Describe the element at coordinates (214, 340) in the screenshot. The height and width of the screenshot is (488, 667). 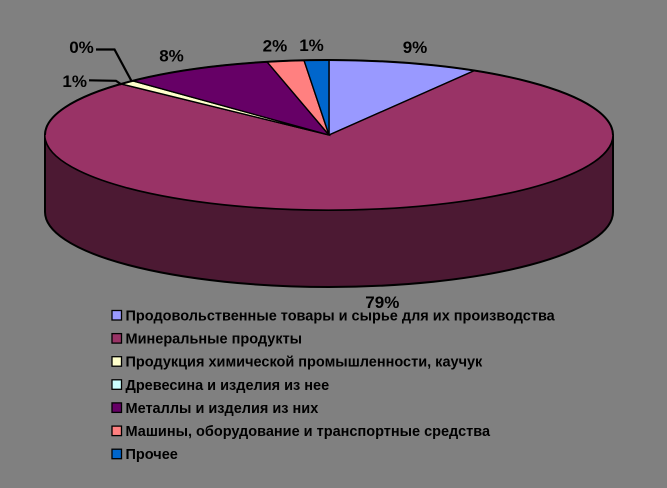
I see `svg-text: Минеральные продукты` at that location.